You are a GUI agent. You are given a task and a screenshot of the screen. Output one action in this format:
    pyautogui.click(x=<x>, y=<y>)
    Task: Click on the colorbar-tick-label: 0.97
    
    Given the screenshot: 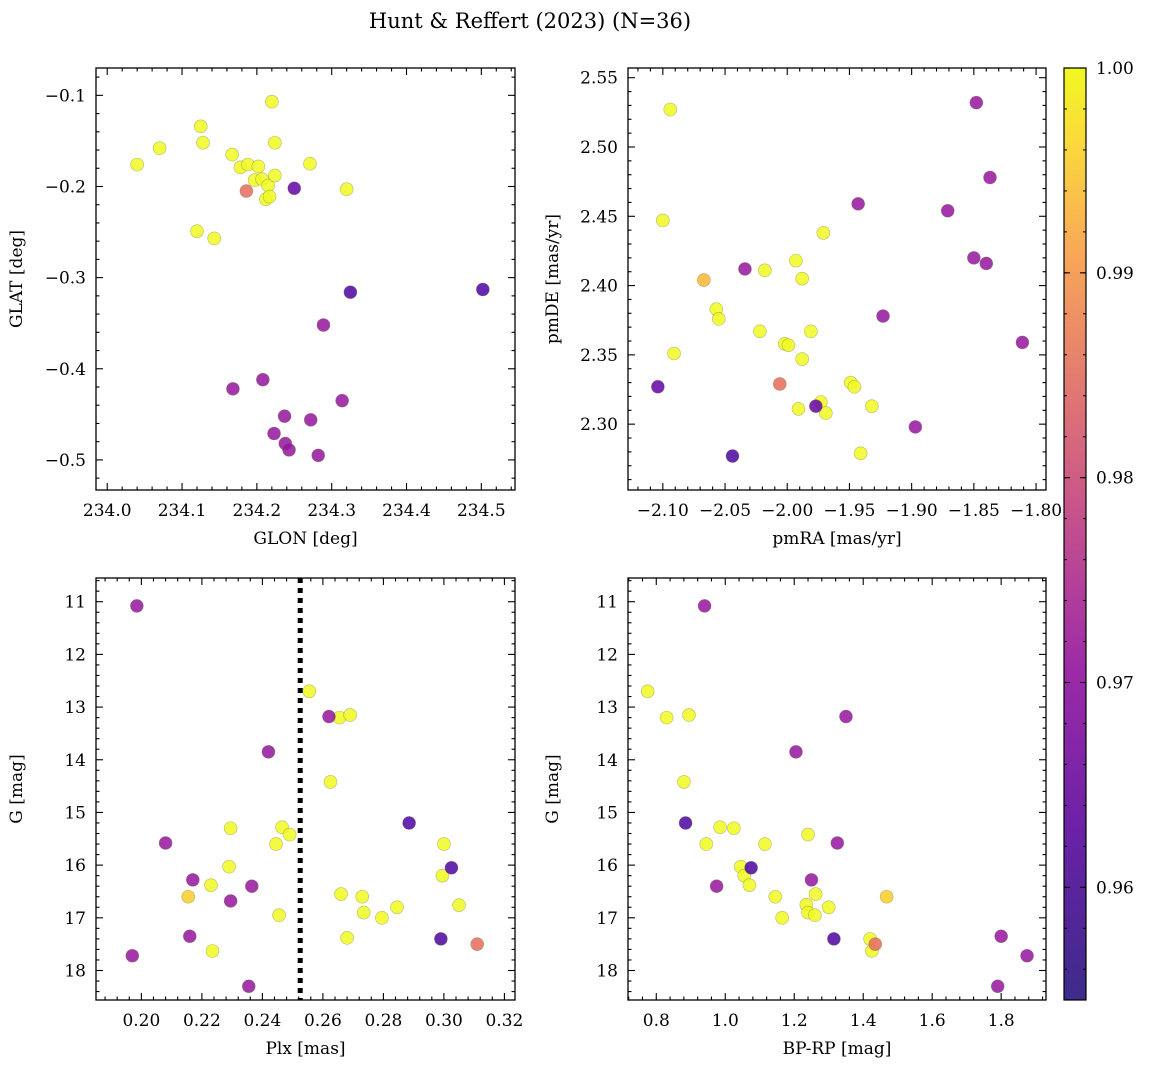 What is the action you would take?
    pyautogui.click(x=1115, y=684)
    